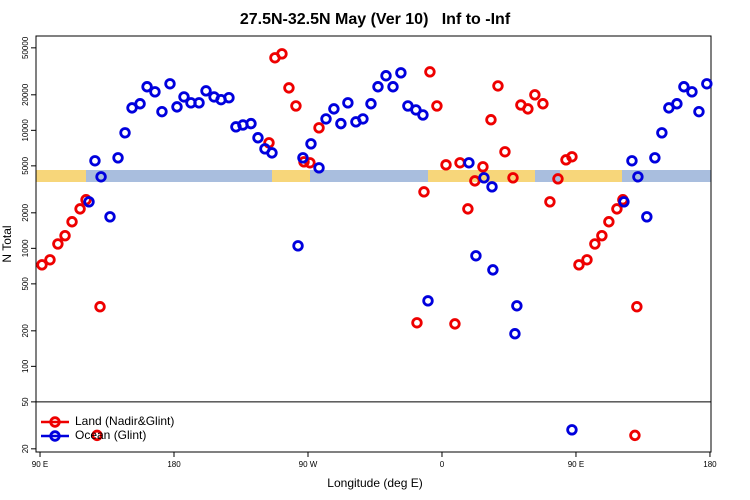 The image size is (750, 500). I want to click on y-tick-label: 5000, so click(25, 165).